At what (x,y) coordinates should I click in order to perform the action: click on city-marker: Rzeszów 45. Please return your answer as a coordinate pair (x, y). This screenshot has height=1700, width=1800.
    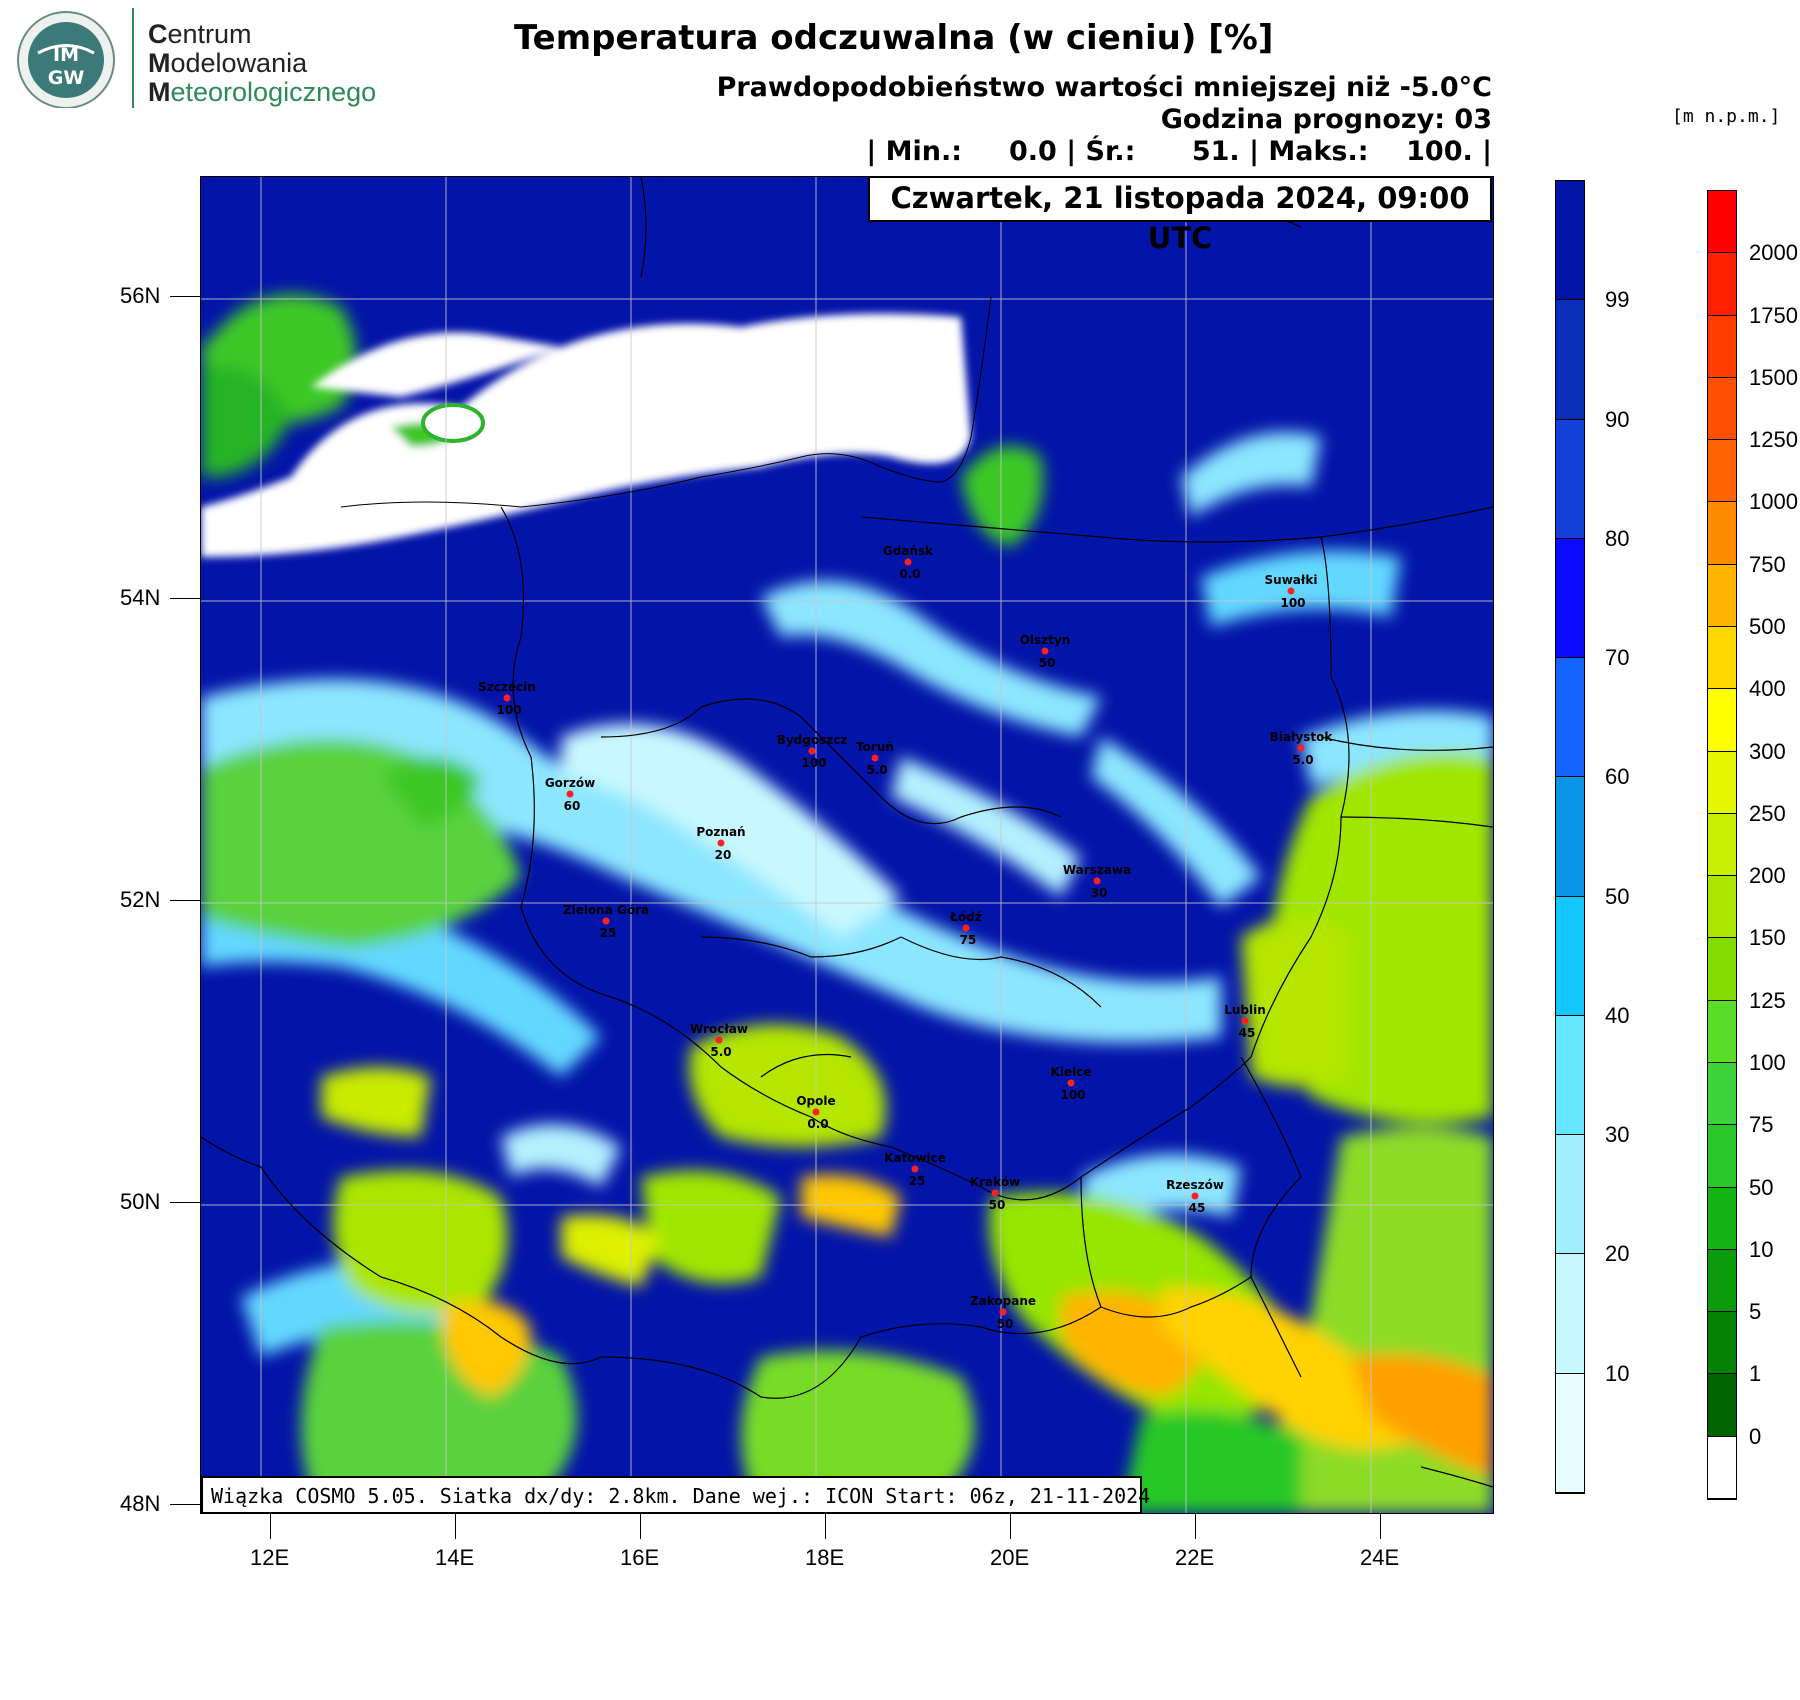
    Looking at the image, I should click on (1195, 1196).